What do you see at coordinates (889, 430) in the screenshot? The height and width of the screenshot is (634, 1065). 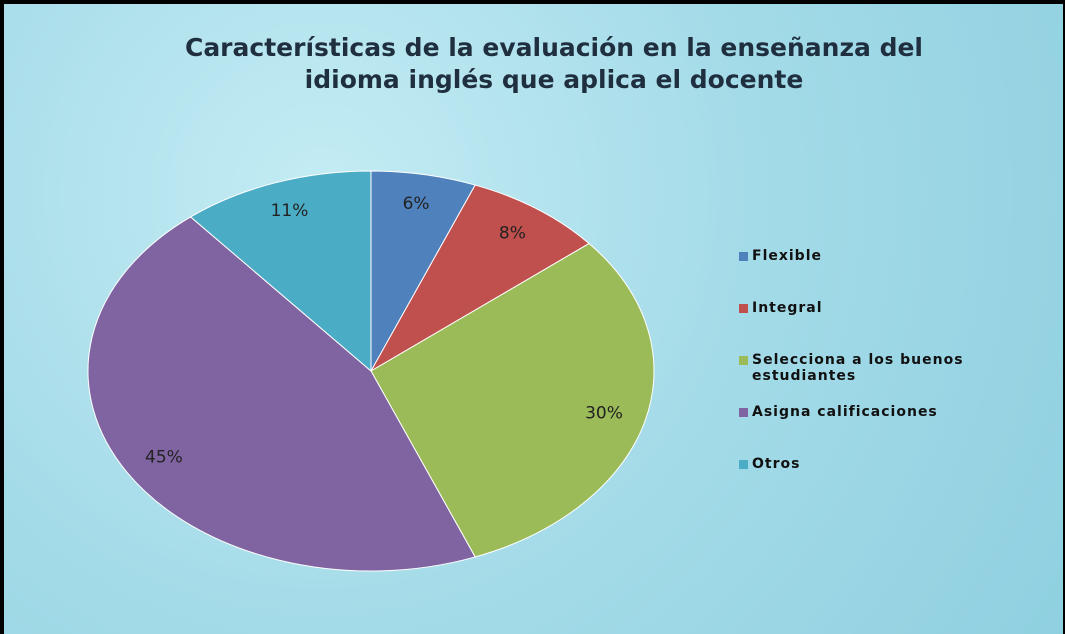 I see `legend-item: Asigna calificaciones` at bounding box center [889, 430].